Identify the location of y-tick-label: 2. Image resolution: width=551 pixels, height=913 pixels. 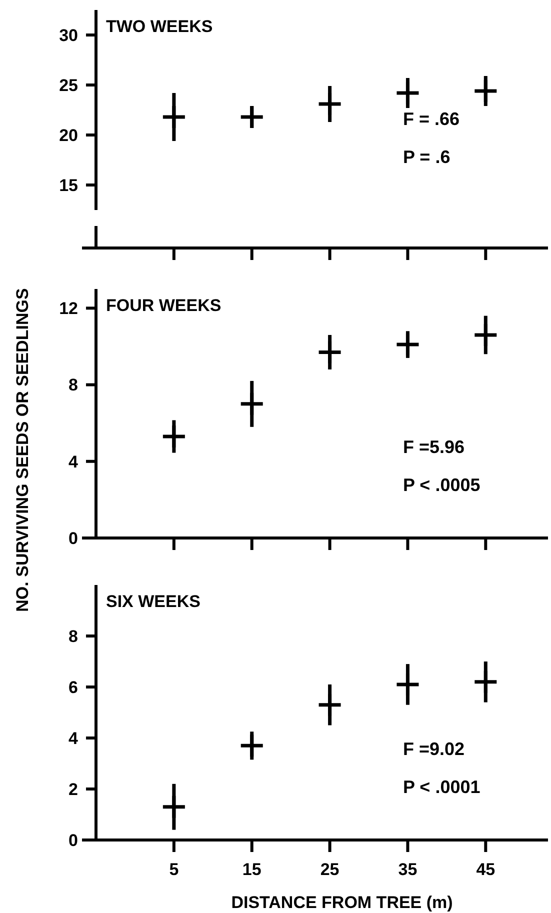
(73, 789).